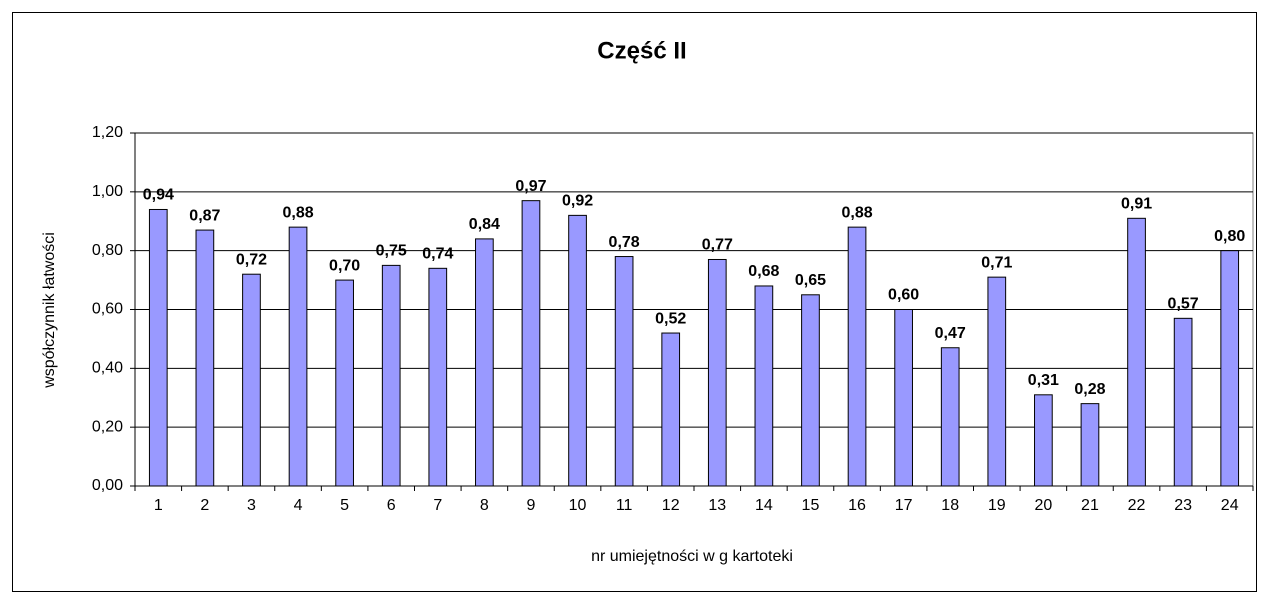 The width and height of the screenshot is (1261, 598). What do you see at coordinates (484, 224) in the screenshot?
I see `data-label: 0,84` at bounding box center [484, 224].